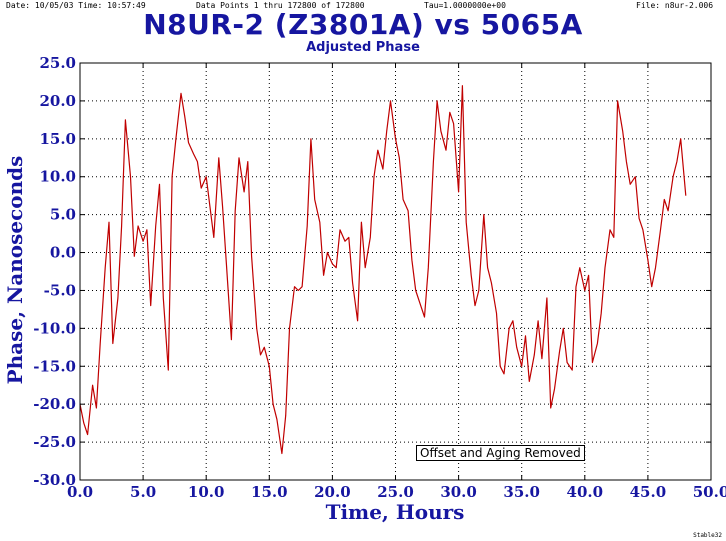 This screenshot has height=541, width=726. Describe the element at coordinates (60, 290) in the screenshot. I see `y-tick-label: -5.0` at that location.